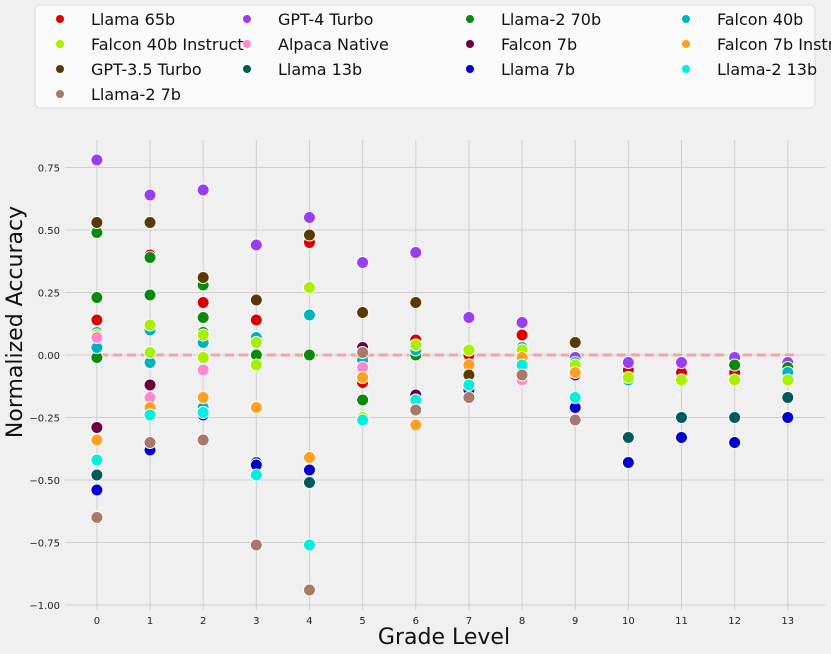 This screenshot has height=654, width=831. Describe the element at coordinates (734, 621) in the screenshot. I see `x-tick-label: 12` at that location.